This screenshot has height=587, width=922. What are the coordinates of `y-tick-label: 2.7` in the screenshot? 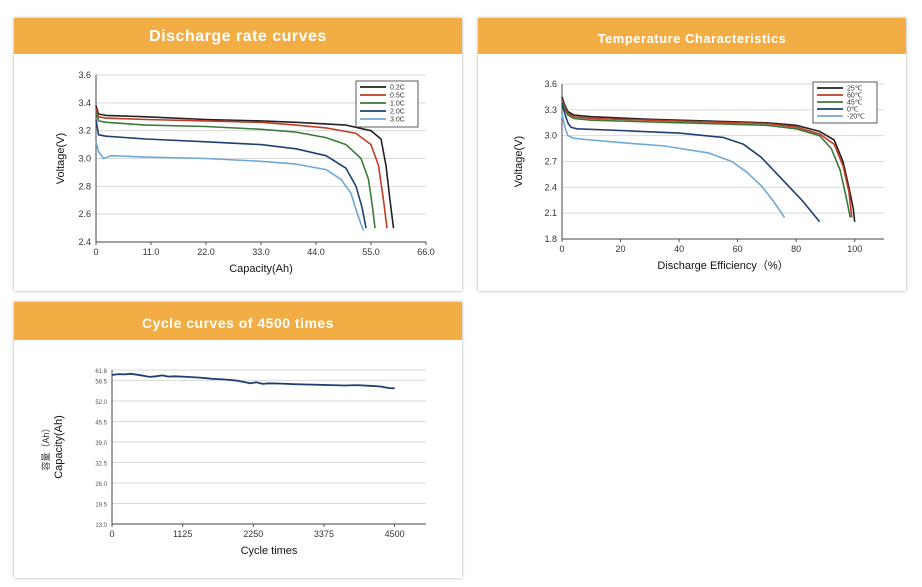 It's located at (550, 162).